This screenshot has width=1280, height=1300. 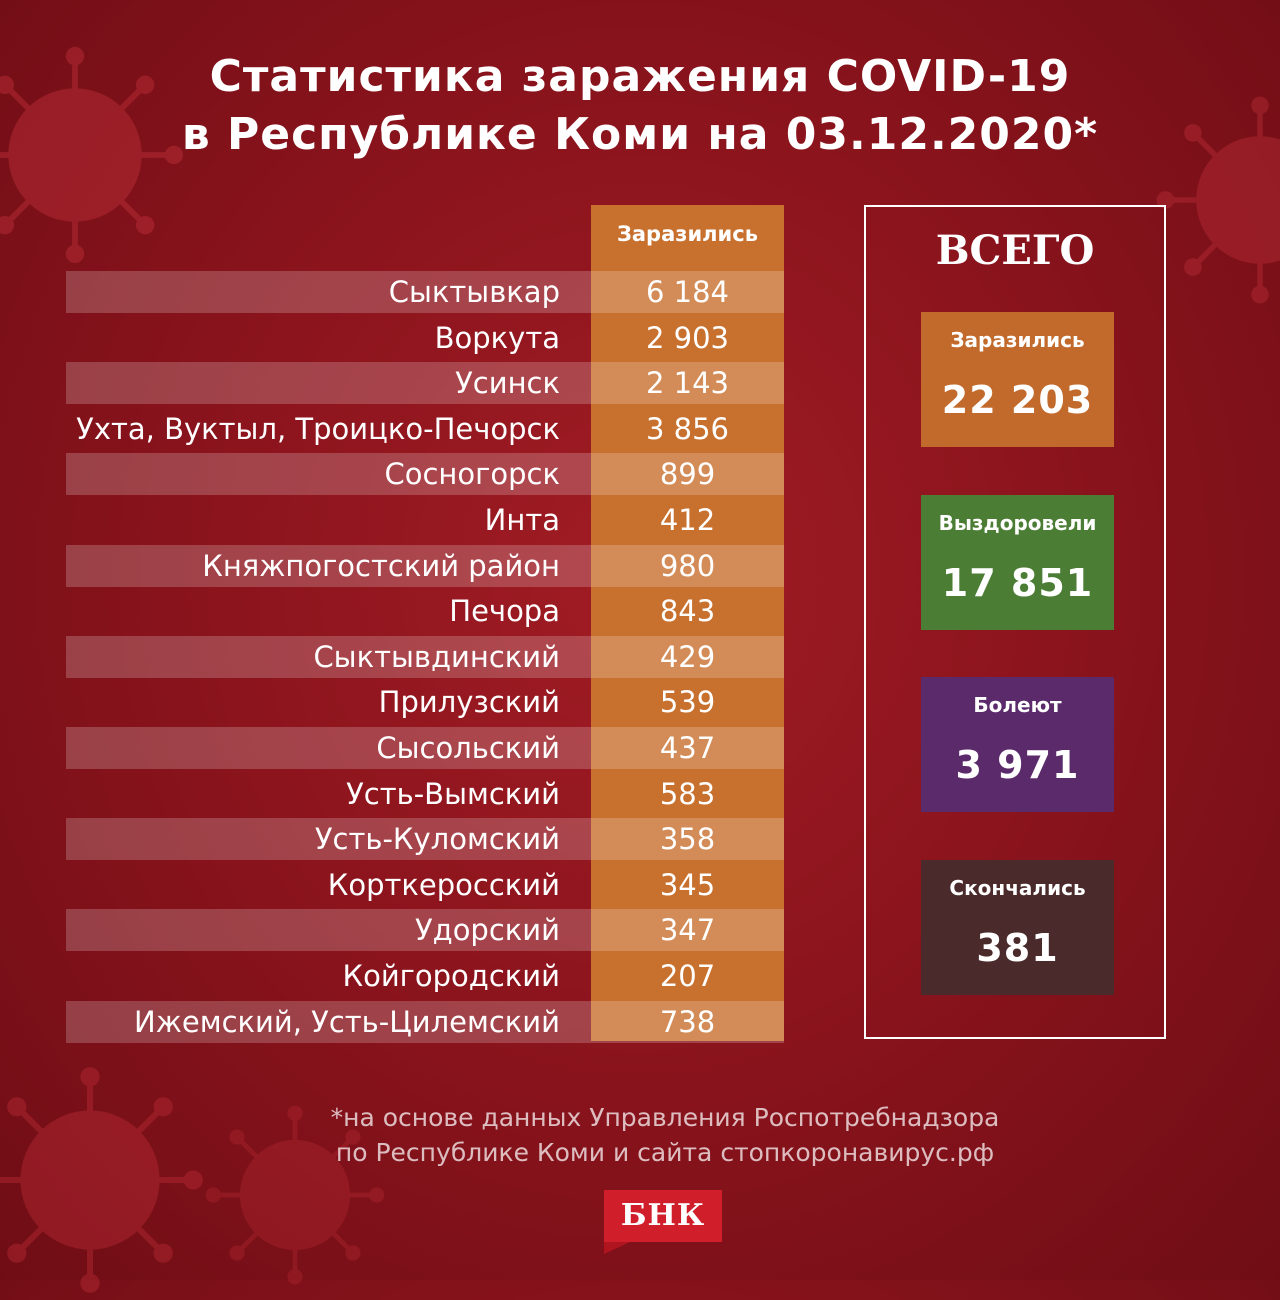 What do you see at coordinates (1017, 522) in the screenshot?
I see `stat-label: Выздоровели` at bounding box center [1017, 522].